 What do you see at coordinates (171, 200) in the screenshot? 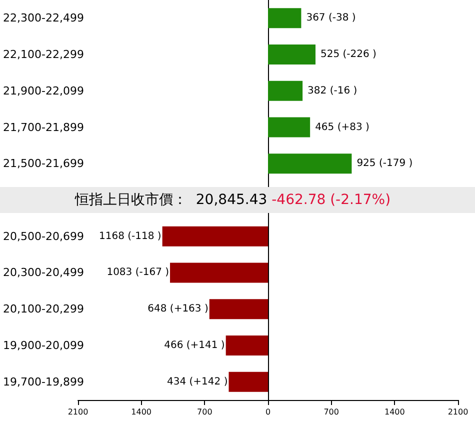
I see `annotation: 恒指上日收市價： 20,845.43` at bounding box center [171, 200].